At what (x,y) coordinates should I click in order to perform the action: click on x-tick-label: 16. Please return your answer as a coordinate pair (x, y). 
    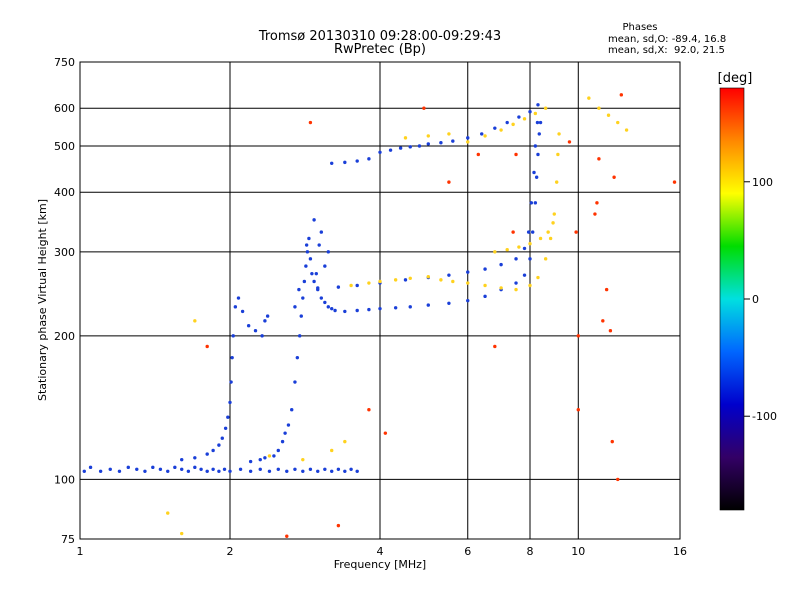
    Looking at the image, I should click on (680, 551).